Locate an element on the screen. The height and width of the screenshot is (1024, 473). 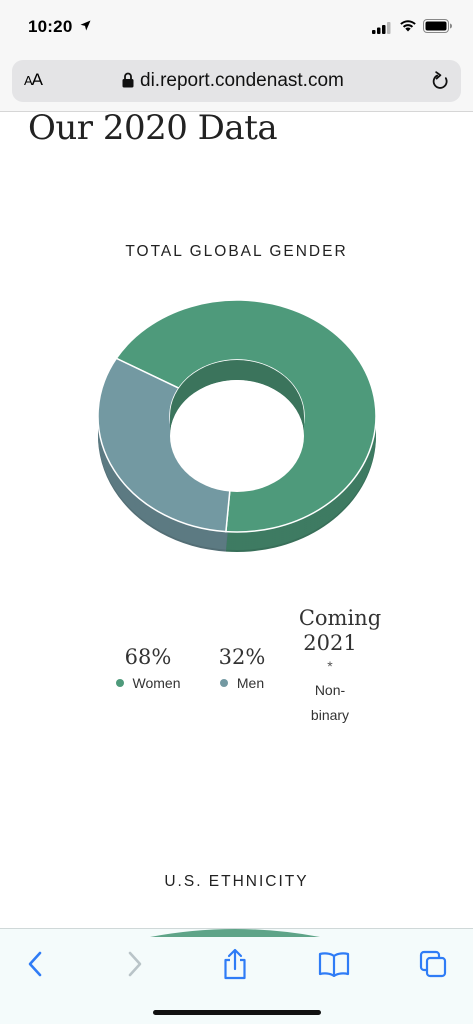
url-text: di.report.condenast.com is located at coordinates (242, 80).